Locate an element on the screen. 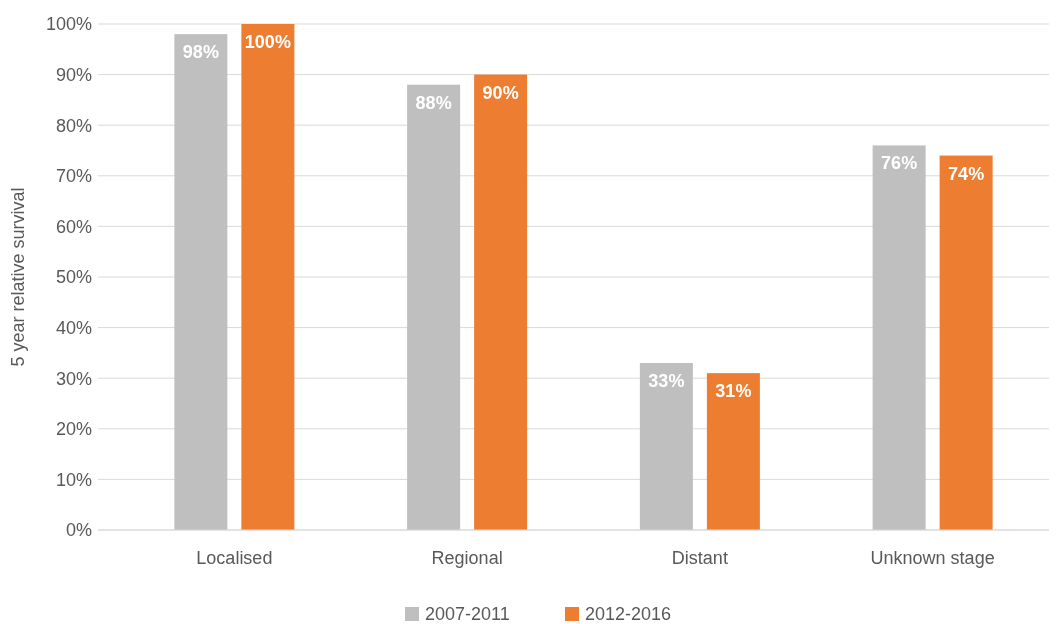  y-tick-label: 0% is located at coordinates (78, 530).